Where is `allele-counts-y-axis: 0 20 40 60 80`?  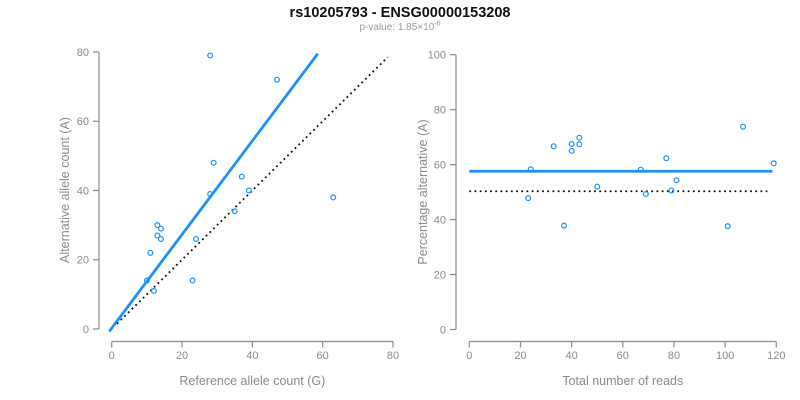
allele-counts-y-axis: 0 20 40 60 80 is located at coordinates (88, 191).